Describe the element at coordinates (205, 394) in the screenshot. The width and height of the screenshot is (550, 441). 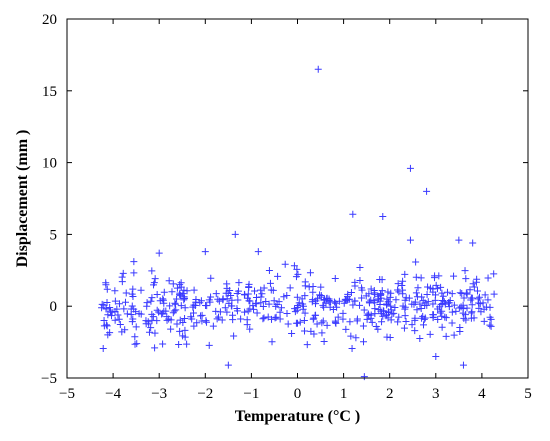
I see `x-tick-label: −2` at that location.